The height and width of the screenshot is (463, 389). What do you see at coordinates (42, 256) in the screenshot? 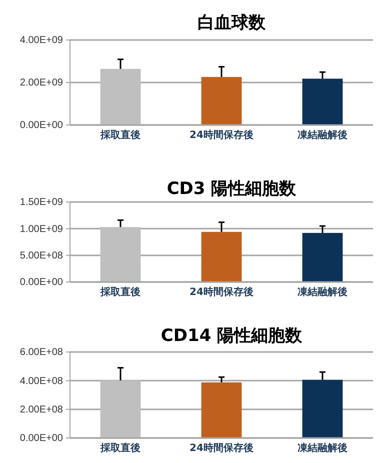
I see `y-tick-label: 5.00E+08` at bounding box center [42, 256].